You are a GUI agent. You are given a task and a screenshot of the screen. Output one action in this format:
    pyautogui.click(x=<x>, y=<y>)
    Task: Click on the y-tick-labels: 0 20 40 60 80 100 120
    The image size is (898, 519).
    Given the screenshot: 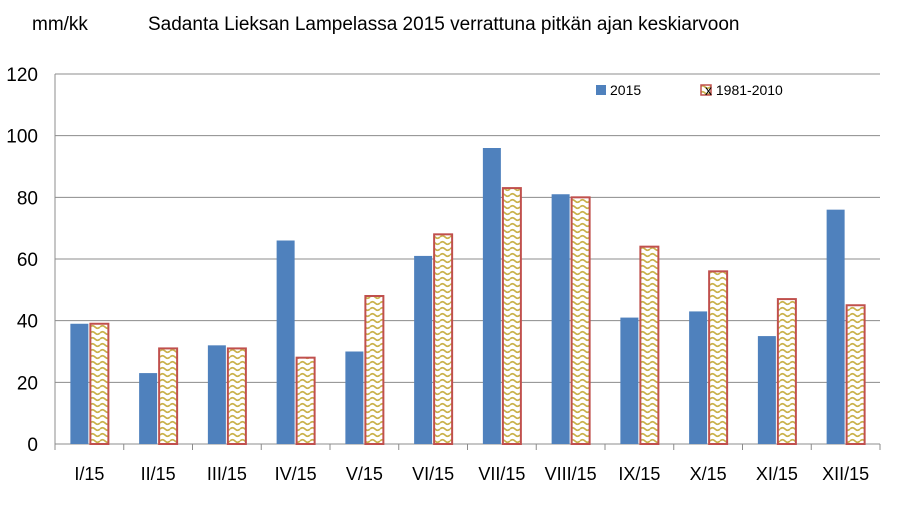 What is the action you would take?
    pyautogui.click(x=22, y=260)
    